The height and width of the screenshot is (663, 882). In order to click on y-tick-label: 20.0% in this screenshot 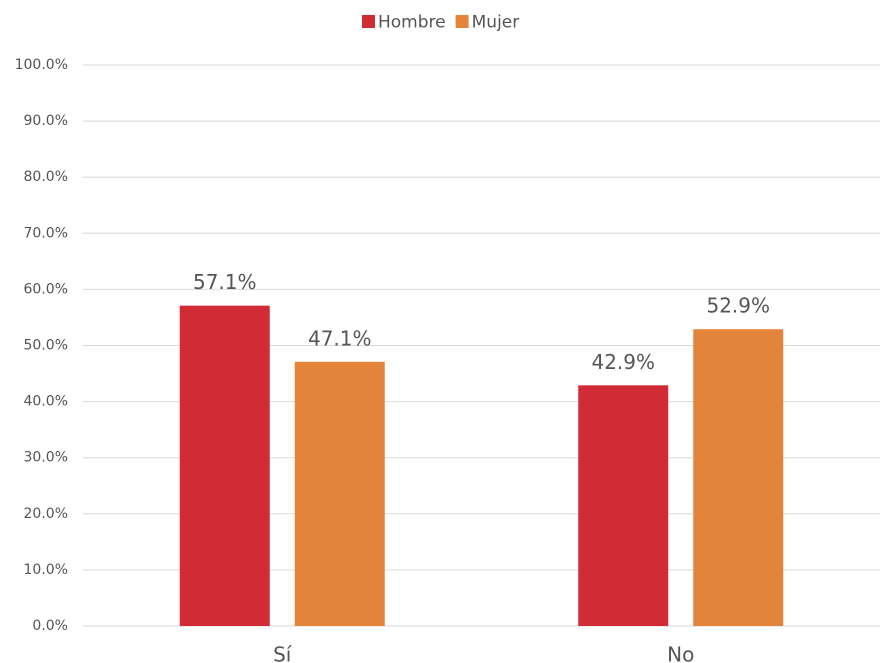, I will do `click(46, 514)`.